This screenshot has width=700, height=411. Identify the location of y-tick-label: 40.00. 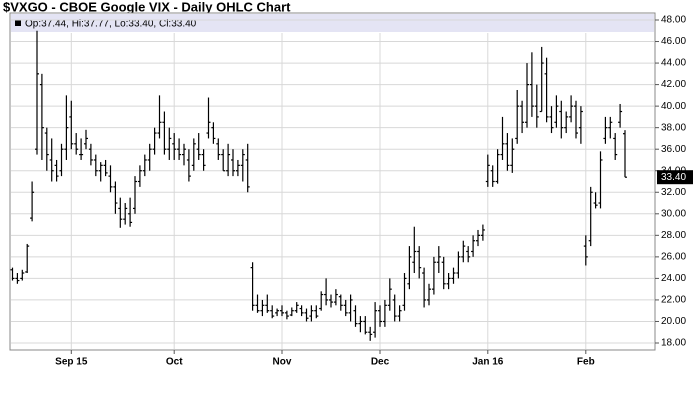
(673, 106).